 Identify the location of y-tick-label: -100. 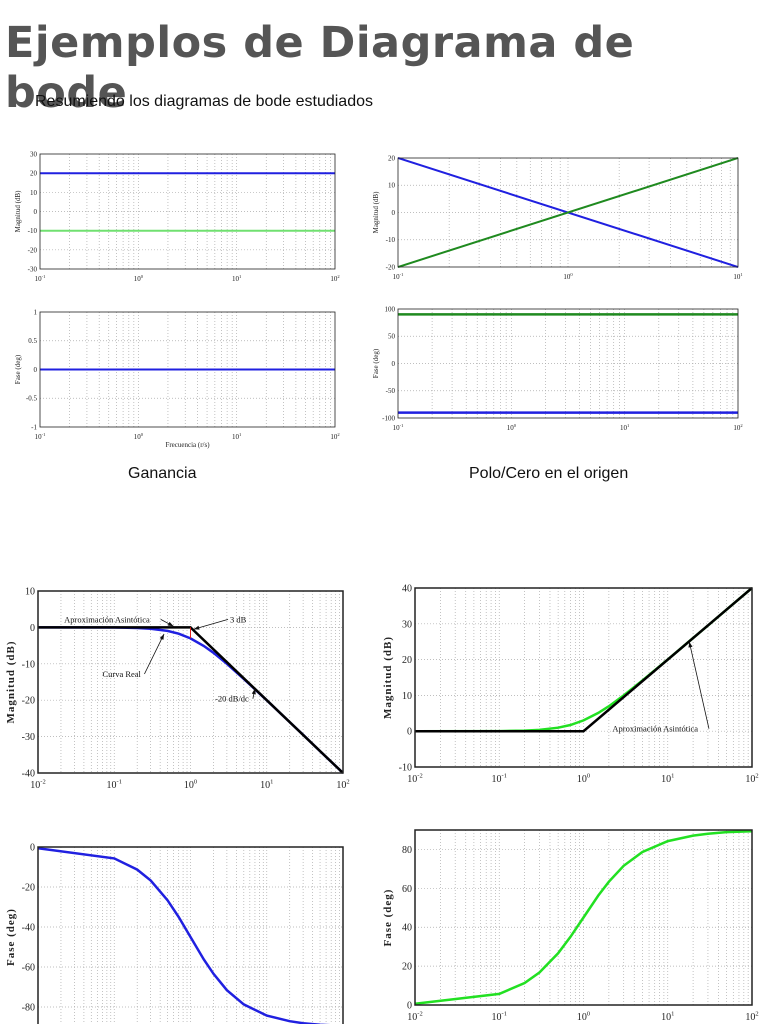
(388, 418).